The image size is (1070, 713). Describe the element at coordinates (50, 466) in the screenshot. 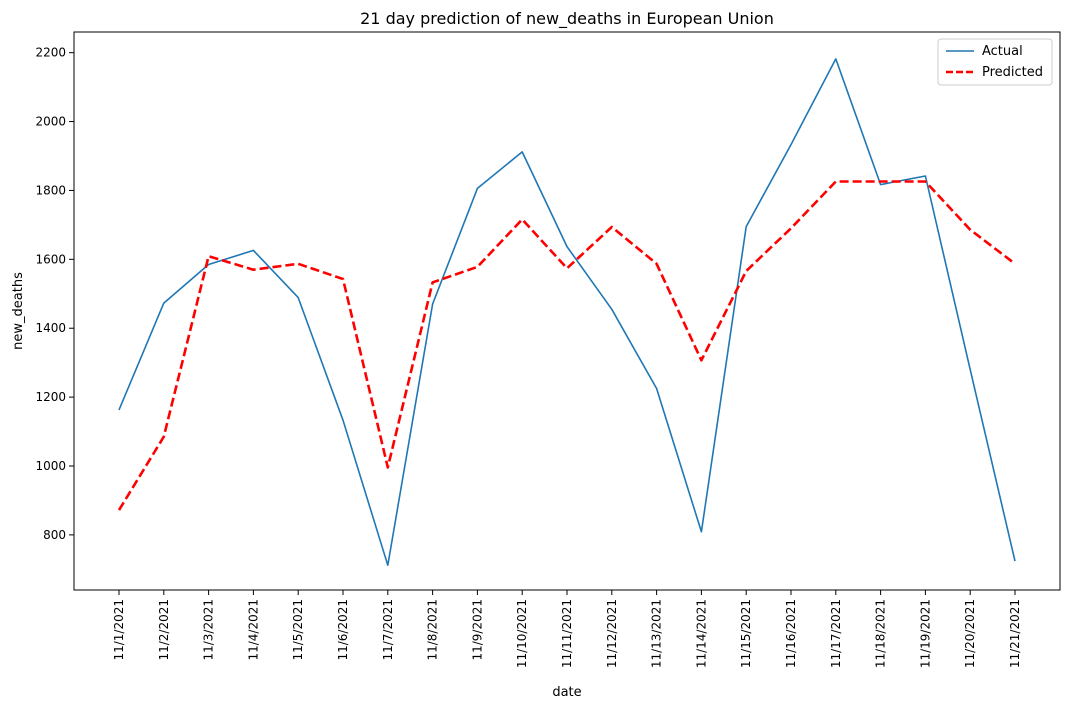

I see `y-tick-label: 1000` at that location.